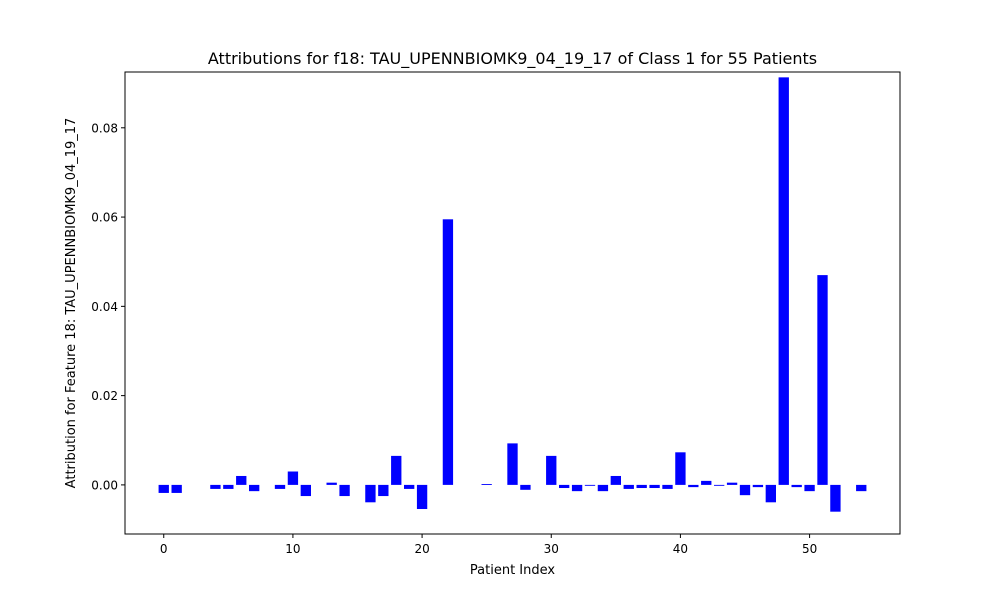 This screenshot has width=1000, height=604. I want to click on y-tick-label: 0.08, so click(104, 128).